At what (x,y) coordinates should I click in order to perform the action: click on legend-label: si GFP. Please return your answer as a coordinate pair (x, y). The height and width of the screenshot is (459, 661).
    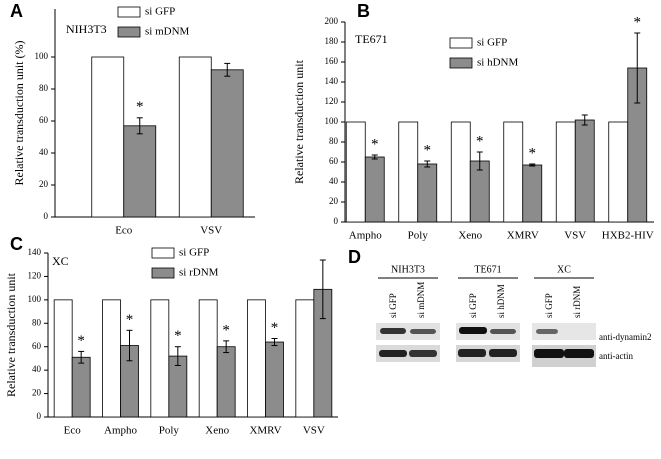
    Looking at the image, I should click on (492, 43).